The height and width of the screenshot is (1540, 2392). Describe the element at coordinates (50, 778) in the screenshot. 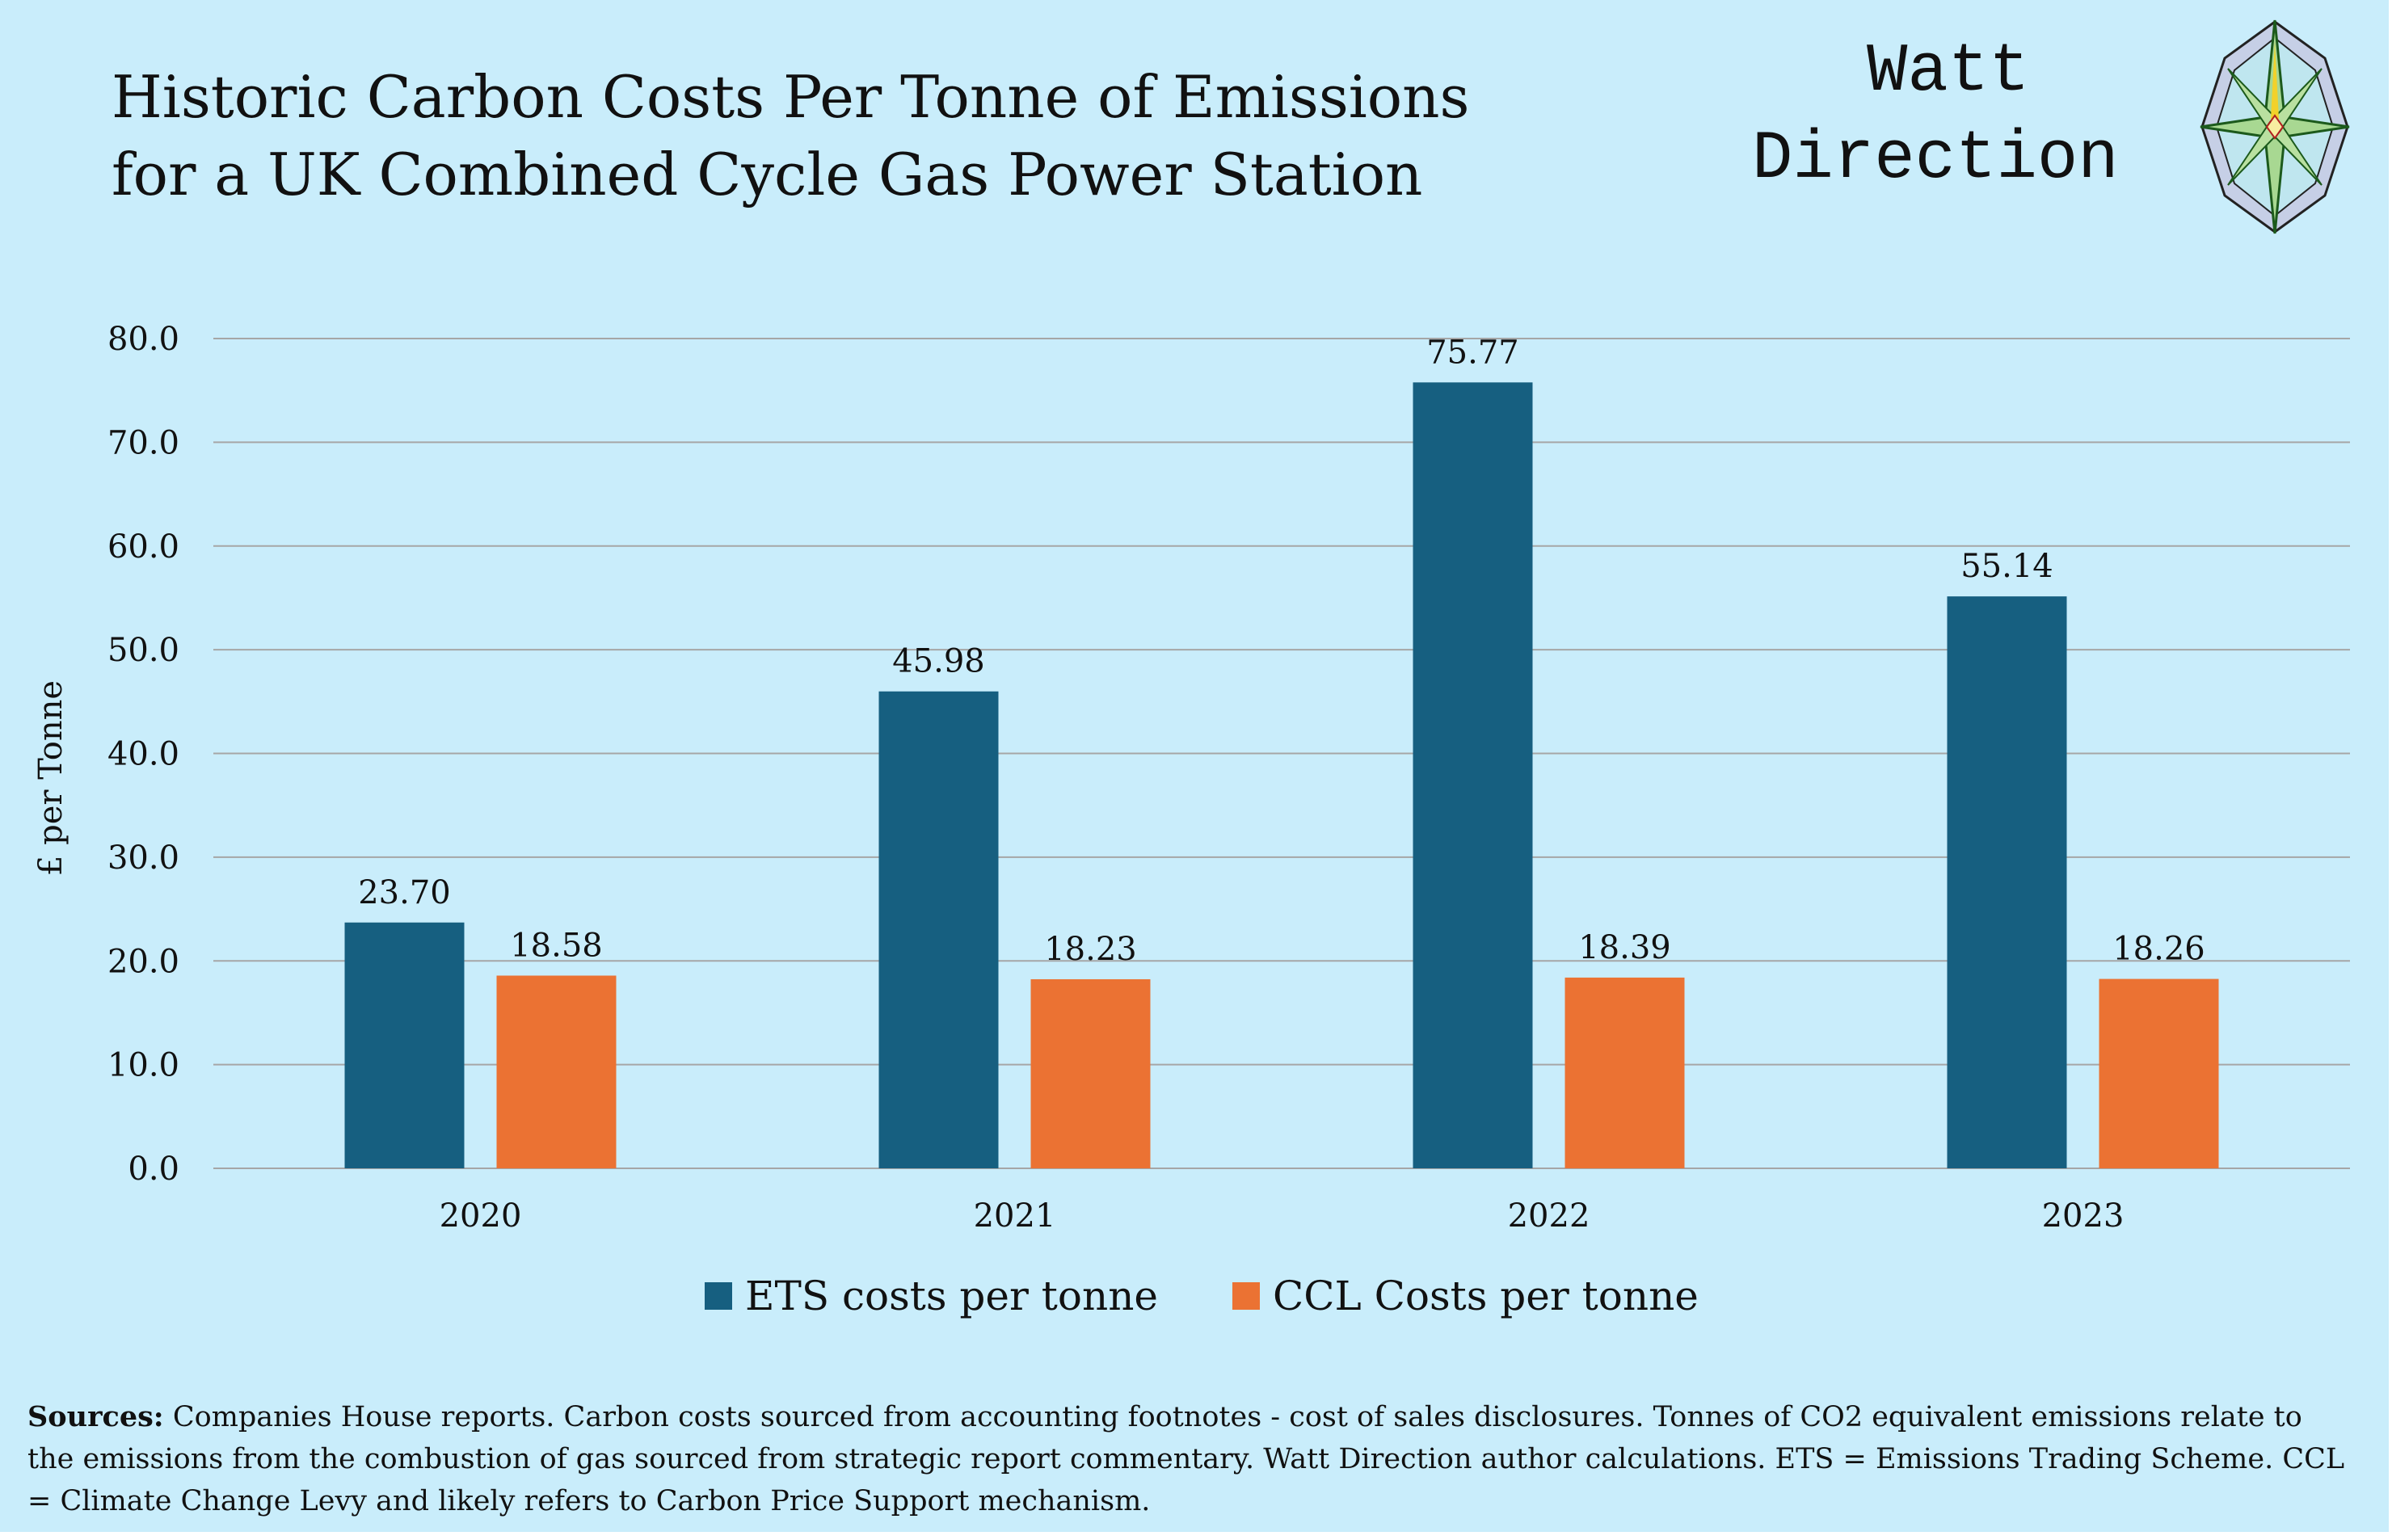

I see `y-axis-label: £ per Tonne` at that location.